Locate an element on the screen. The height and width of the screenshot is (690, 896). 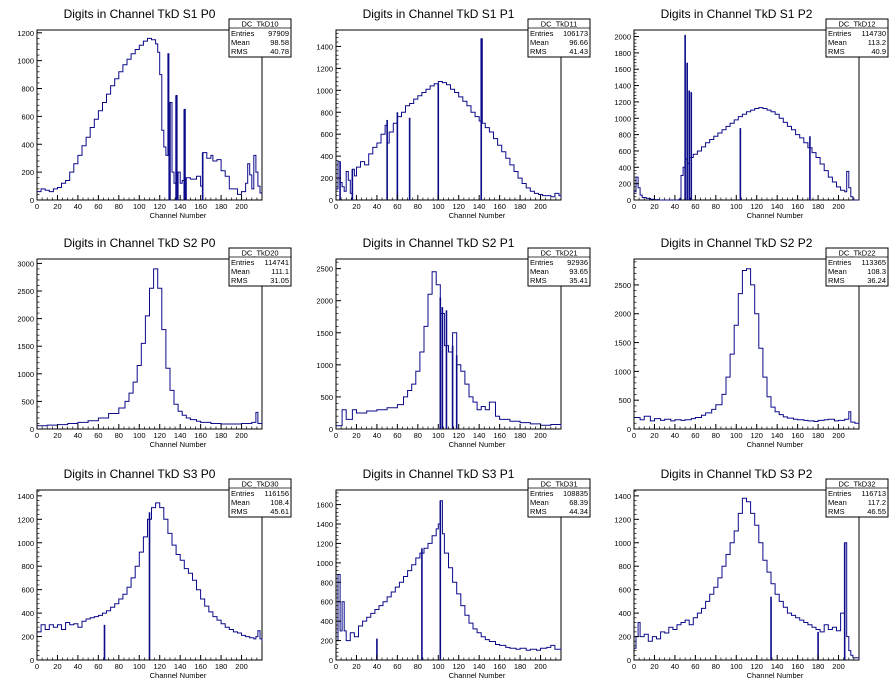
y-tick-label: 400 is located at coordinates (27, 144).